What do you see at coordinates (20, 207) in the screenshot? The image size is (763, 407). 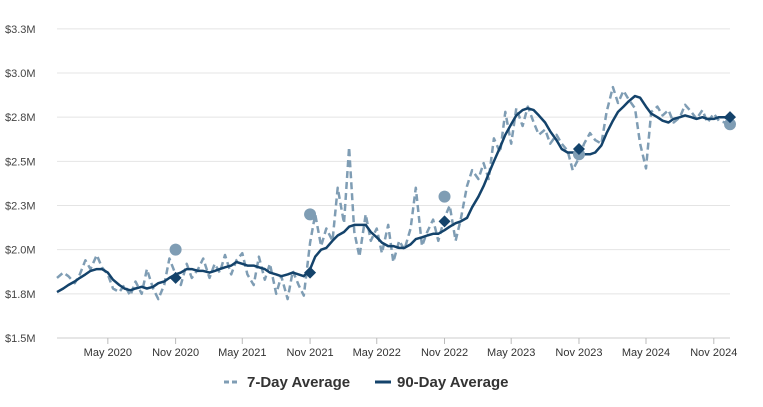 I see `y-tick-label: $2.3M` at bounding box center [20, 207].